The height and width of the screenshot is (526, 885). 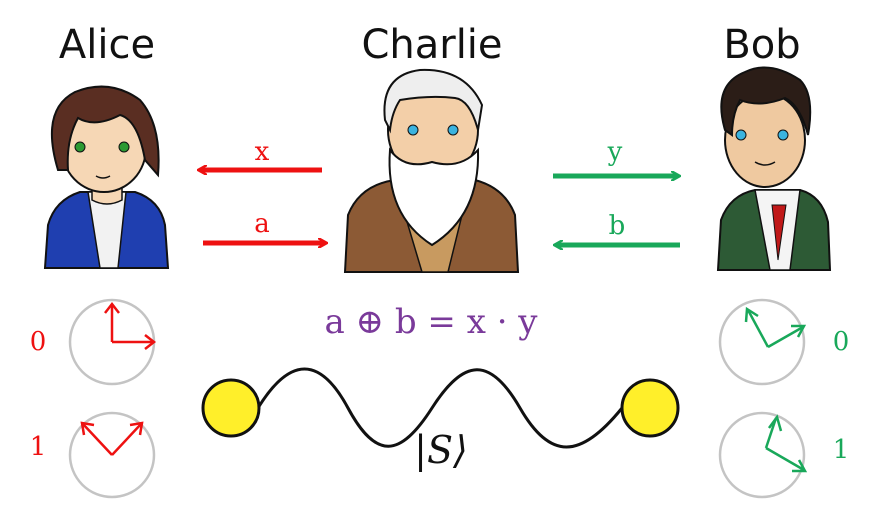 What do you see at coordinates (431, 45) in the screenshot?
I see `charlie-name: Charlie` at bounding box center [431, 45].